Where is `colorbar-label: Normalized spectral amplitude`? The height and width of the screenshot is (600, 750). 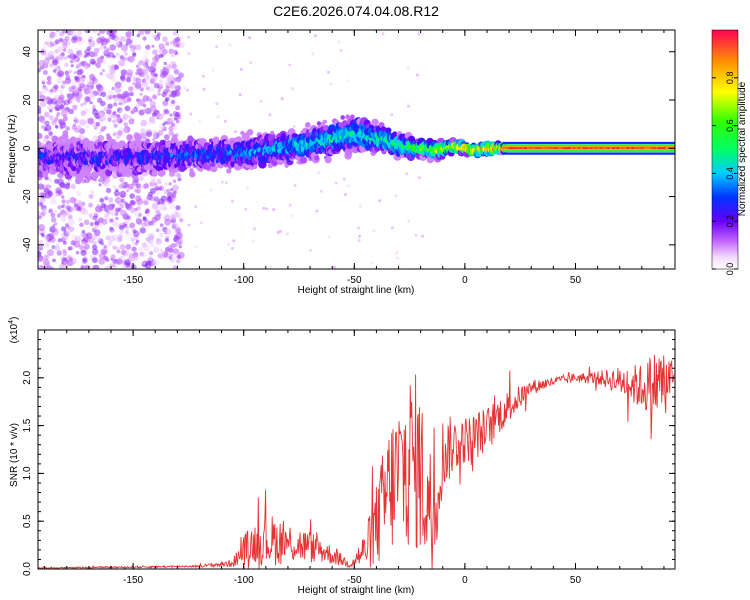
colorbar-label: Normalized spectral amplitude is located at coordinates (742, 148).